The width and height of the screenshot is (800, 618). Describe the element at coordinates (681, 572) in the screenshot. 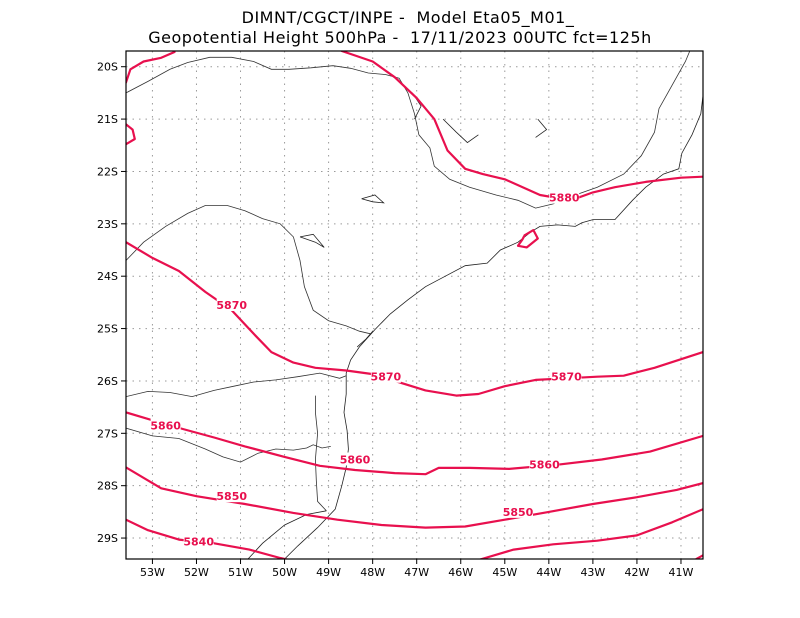

I see `x-tick-label: 41W` at that location.